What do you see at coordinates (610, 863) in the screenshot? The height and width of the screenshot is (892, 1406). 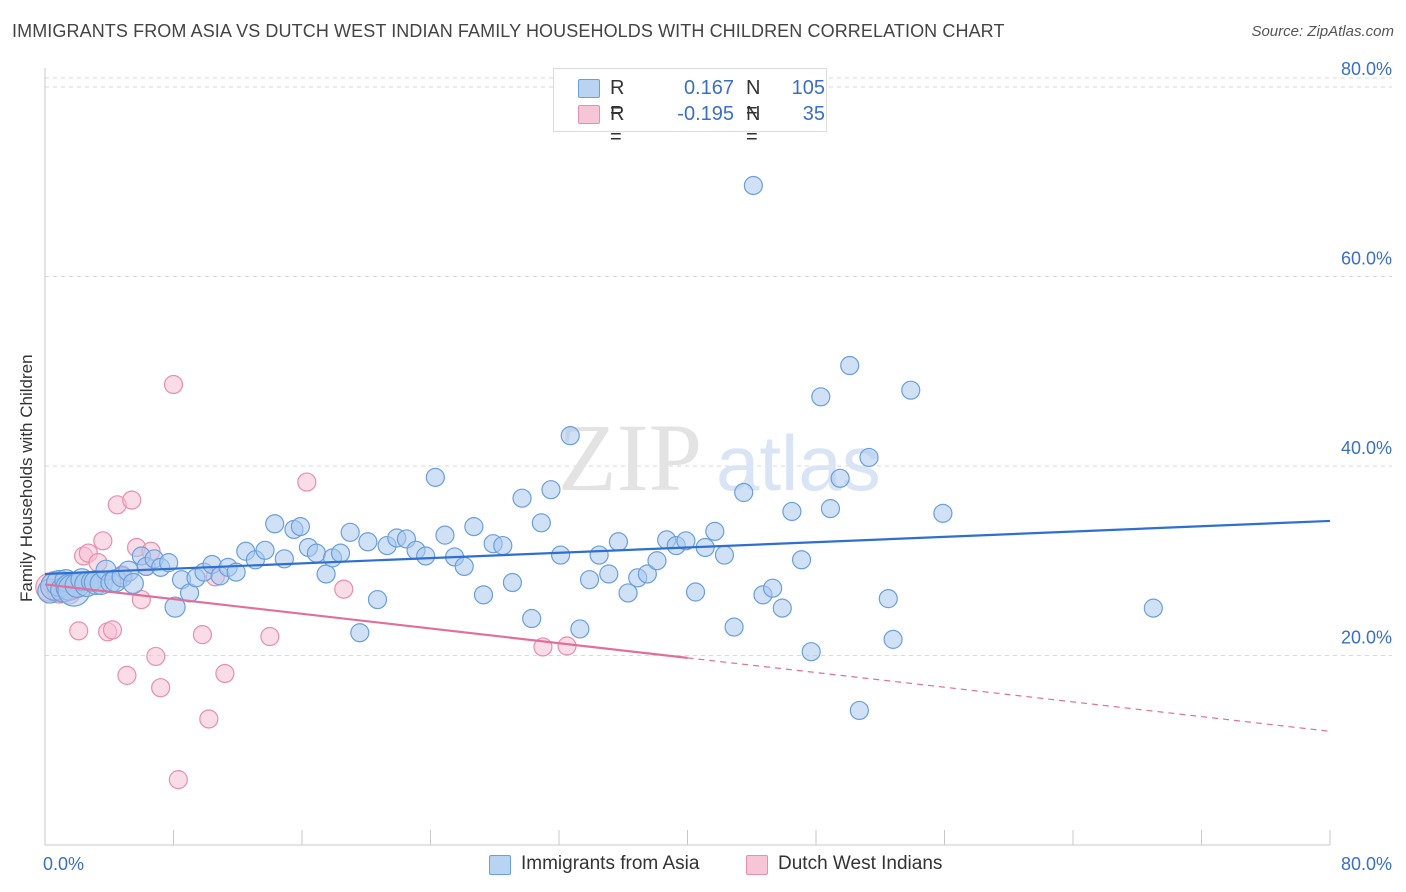 I see `bottom-legend-label-asia: Immigrants from Asia` at bounding box center [610, 863].